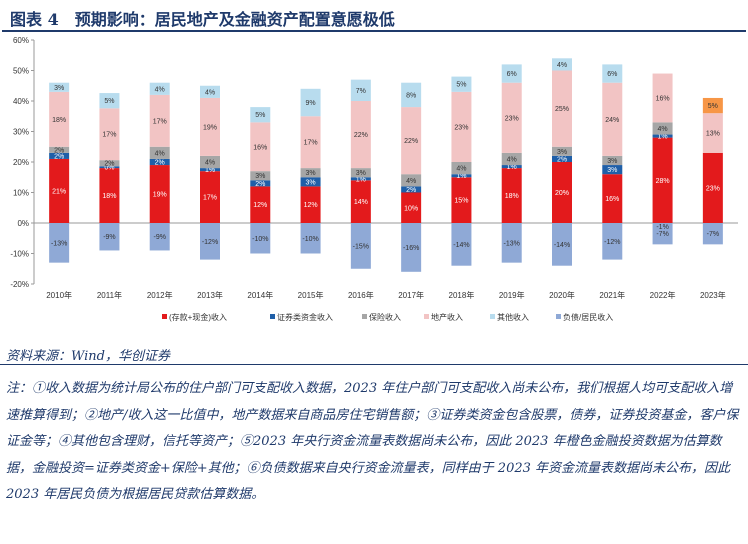 Image resolution: width=748 pixels, height=544 pixels. What do you see at coordinates (713, 295) in the screenshot?
I see `x-tick-label: 2023年` at bounding box center [713, 295].